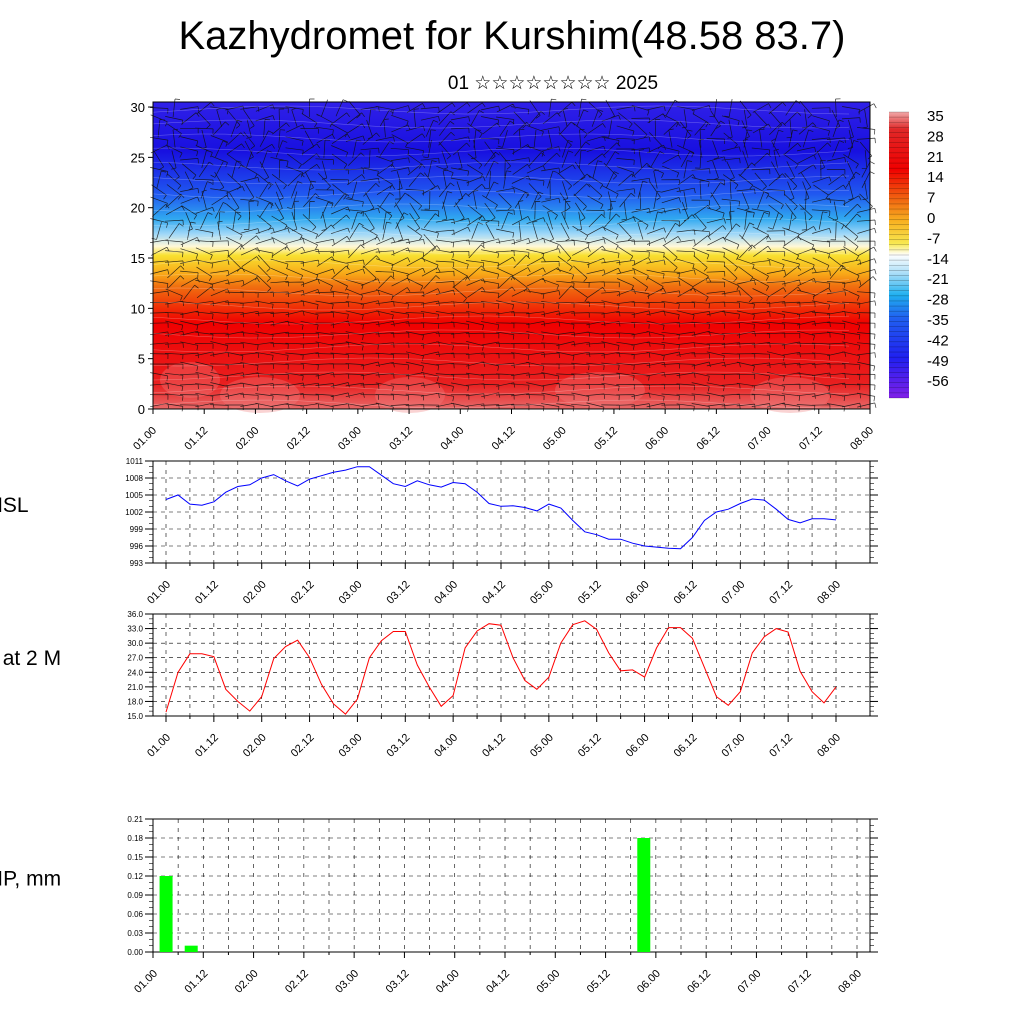 This screenshot has width=1024, height=1024. I want to click on colorbar-label: 14, so click(935, 177).